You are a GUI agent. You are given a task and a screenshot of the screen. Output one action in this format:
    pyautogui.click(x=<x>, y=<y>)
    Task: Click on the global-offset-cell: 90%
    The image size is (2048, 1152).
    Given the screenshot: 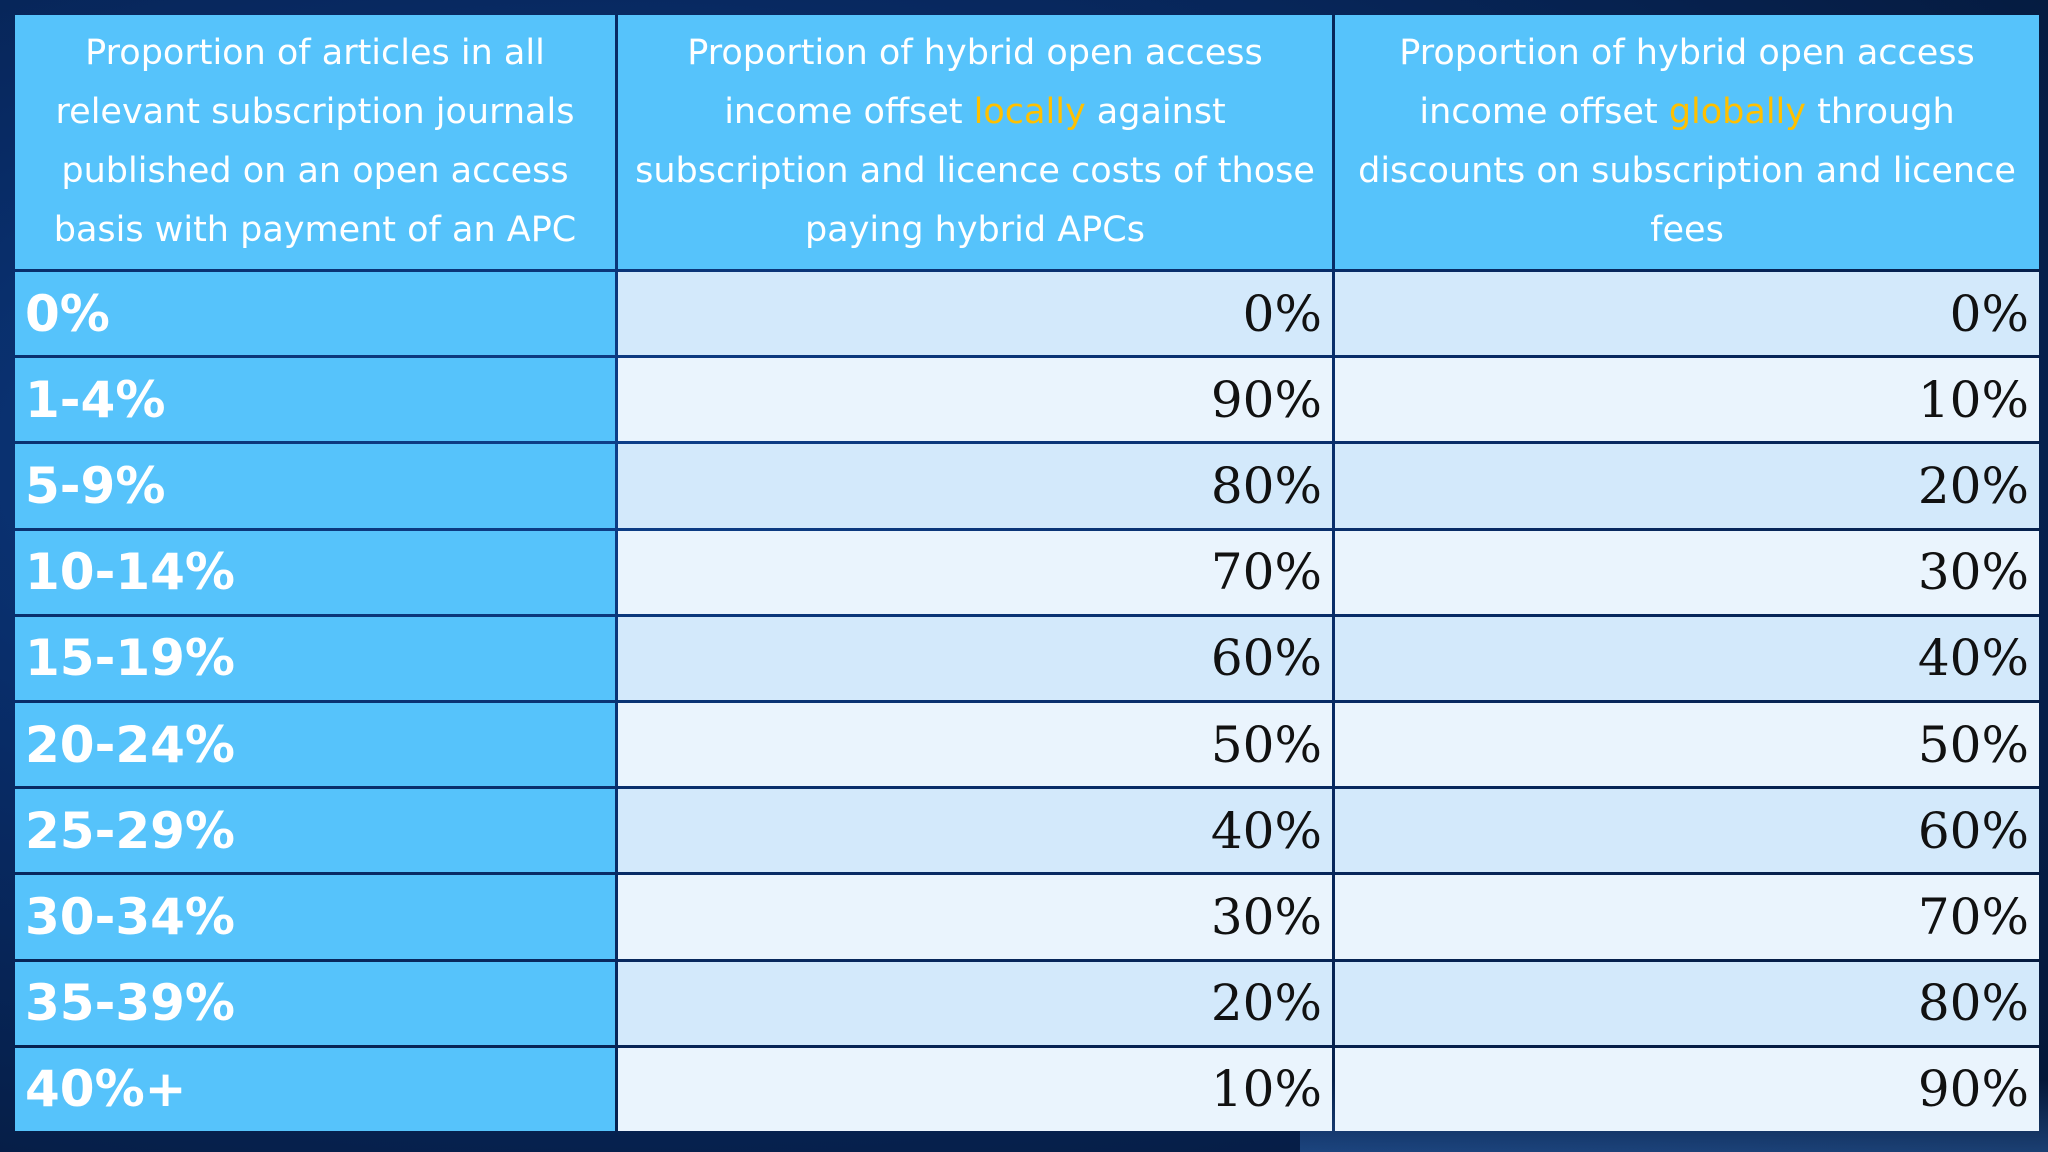 What is the action you would take?
    pyautogui.click(x=1687, y=1089)
    